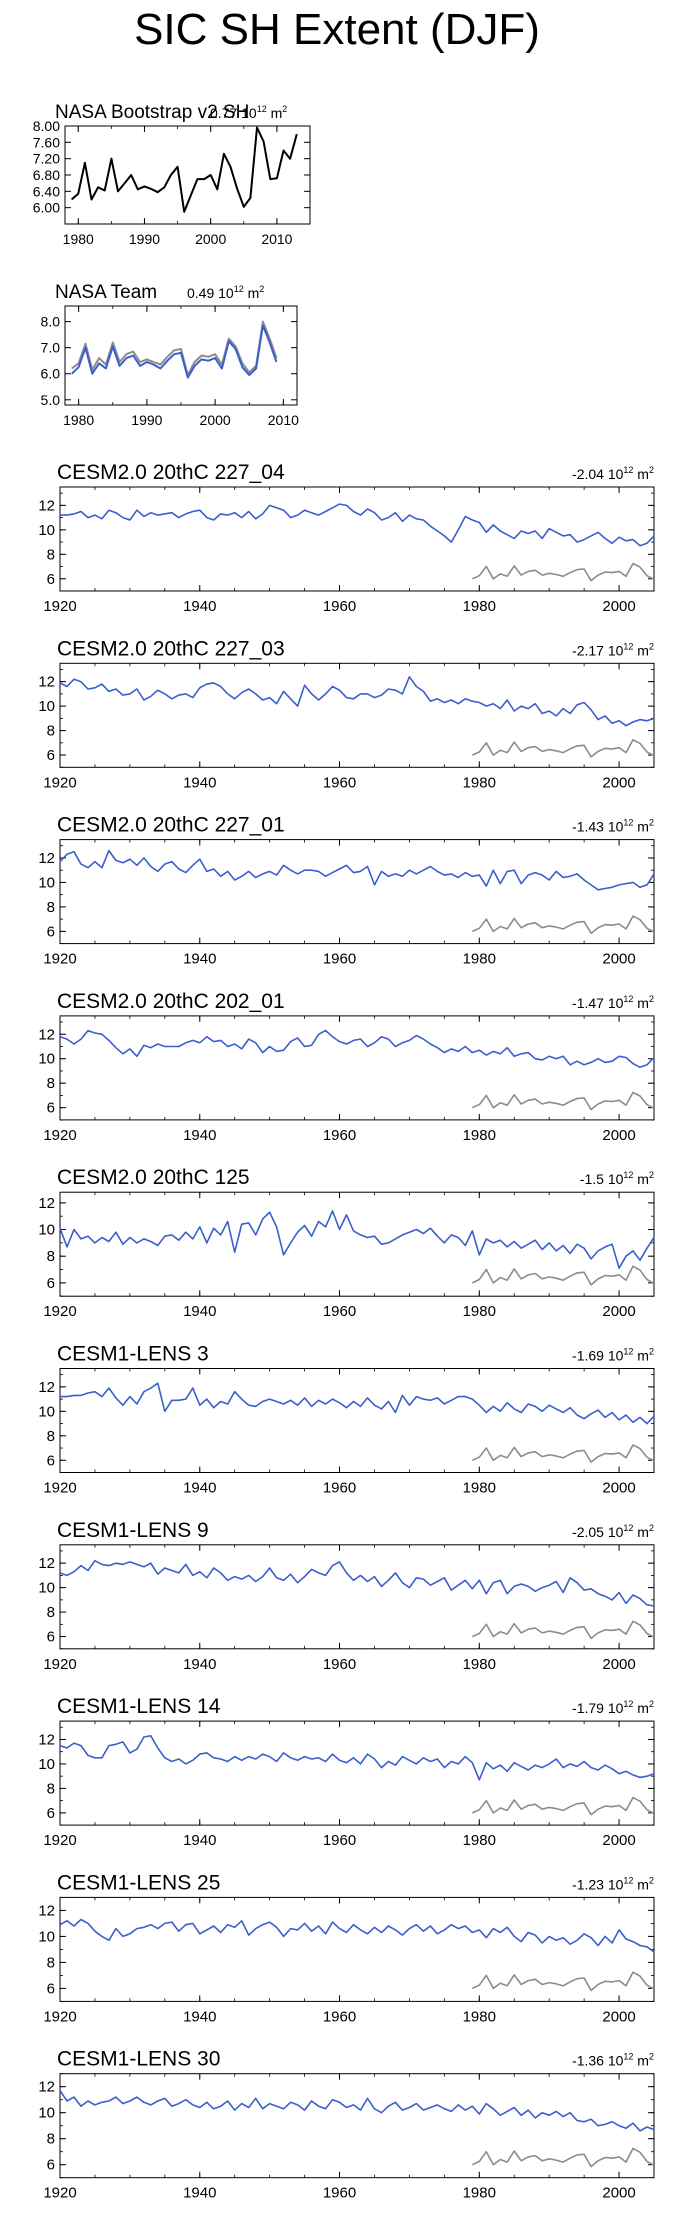  I want to click on y-tick-label: 7.0, so click(51, 348).